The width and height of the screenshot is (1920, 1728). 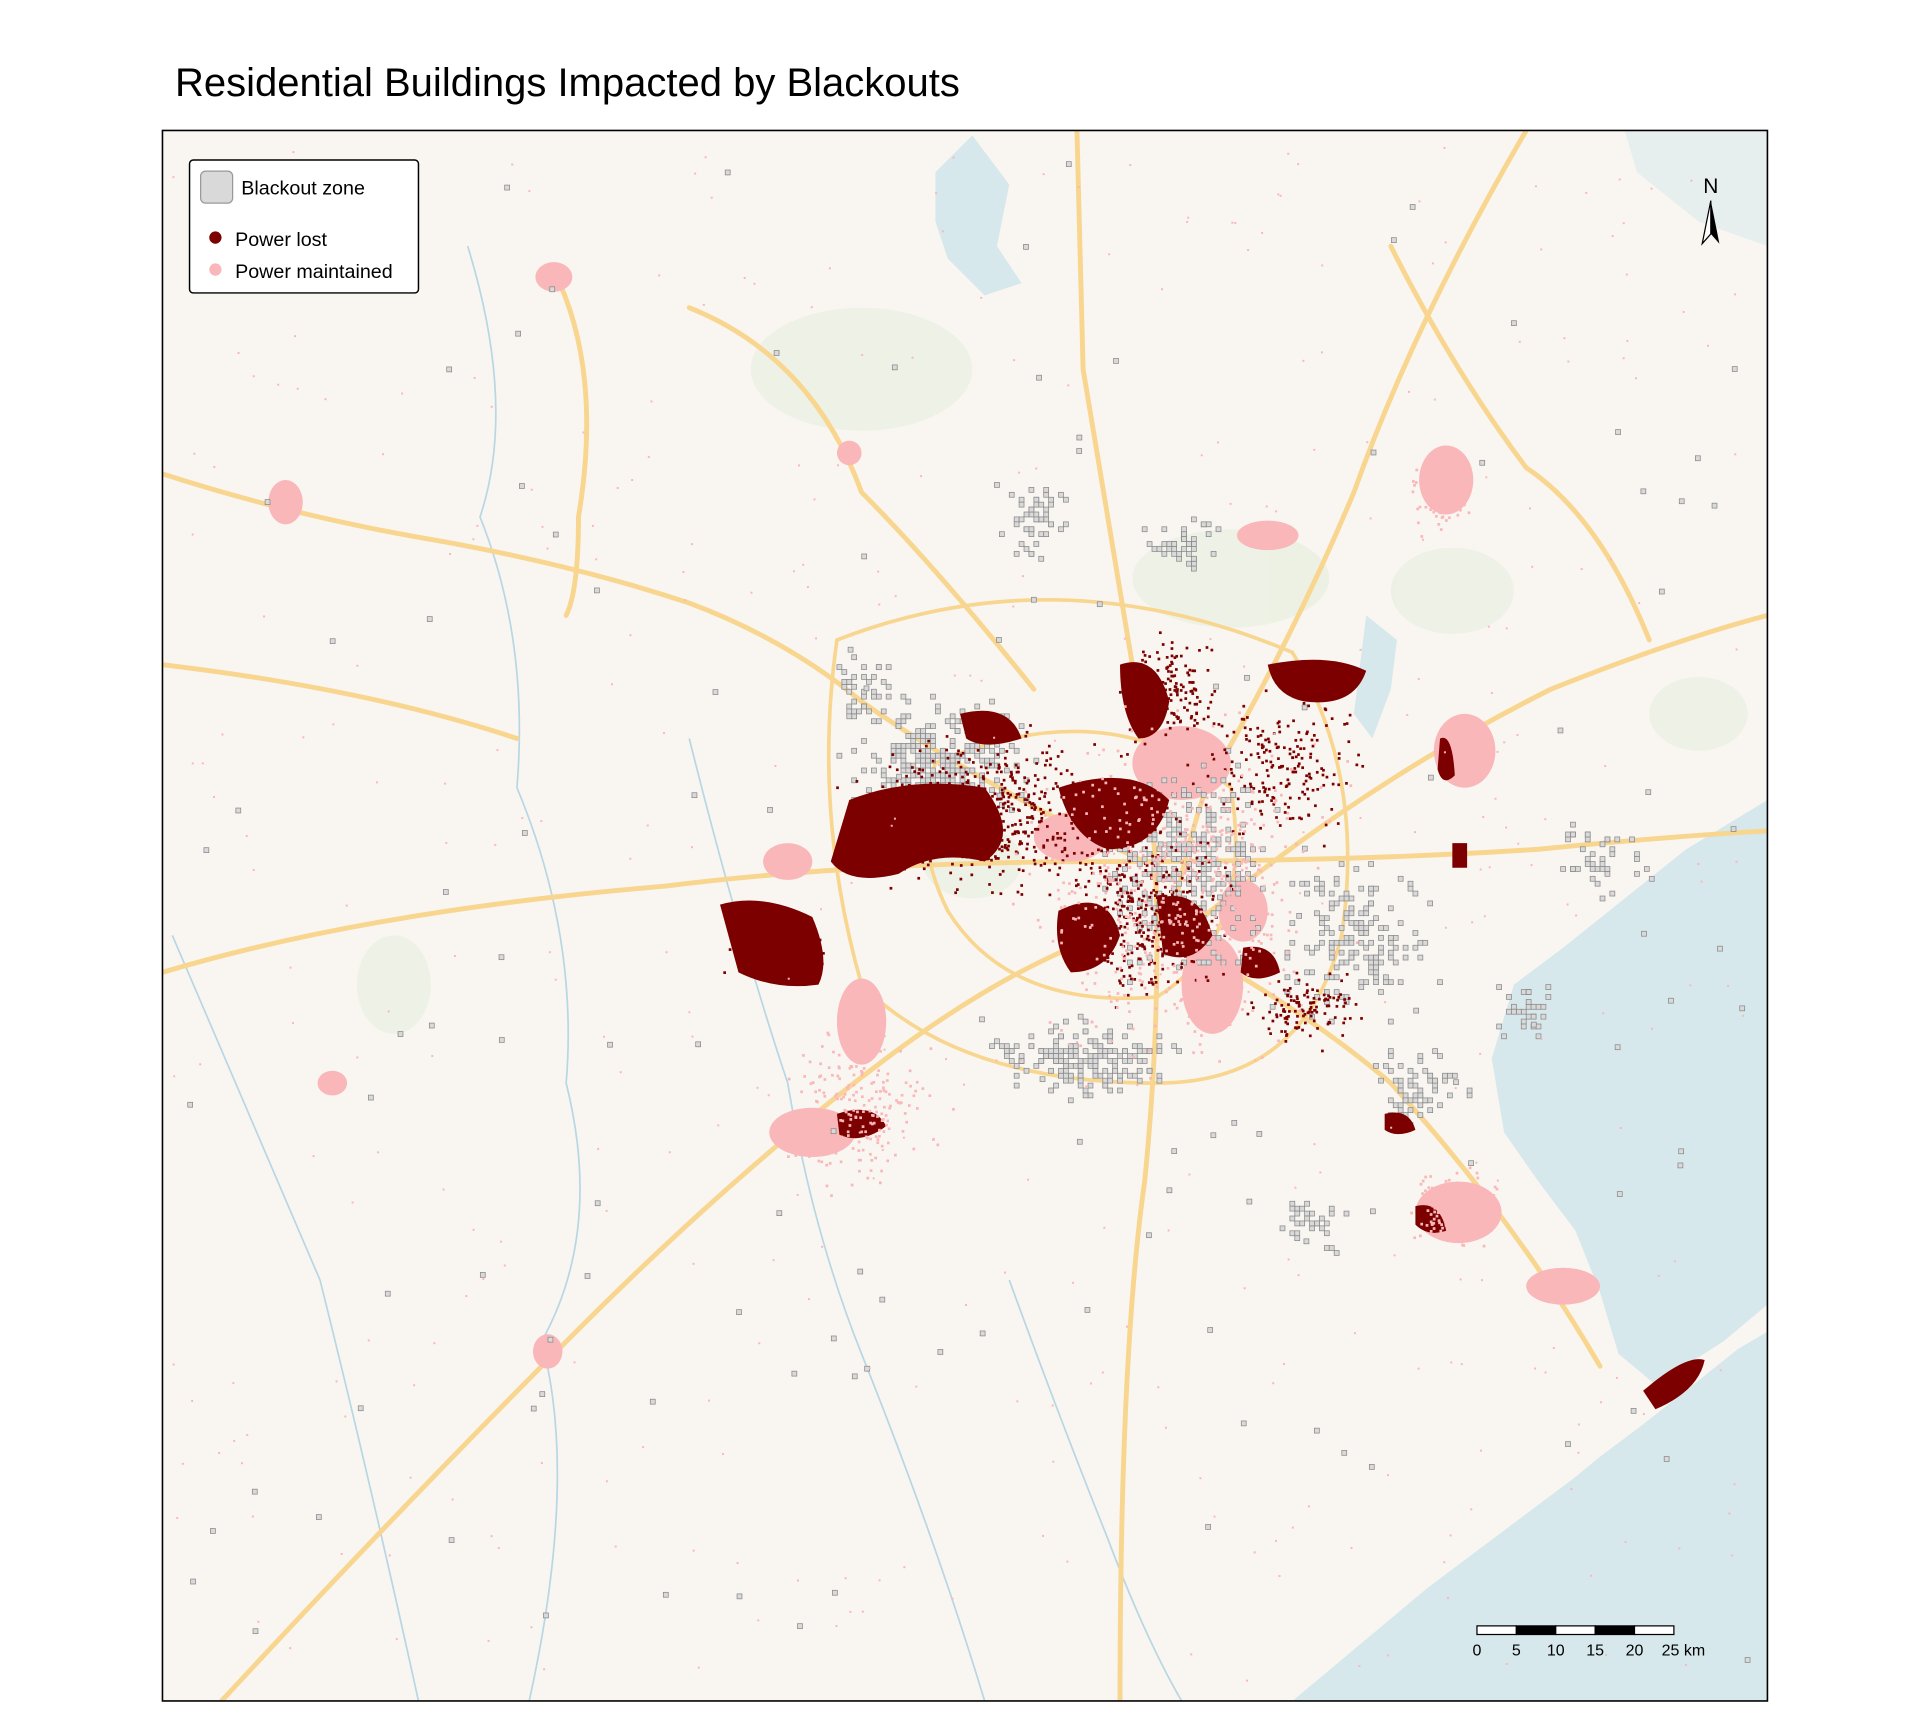 What do you see at coordinates (217, 187) in the screenshot?
I see `legend-swatch` at bounding box center [217, 187].